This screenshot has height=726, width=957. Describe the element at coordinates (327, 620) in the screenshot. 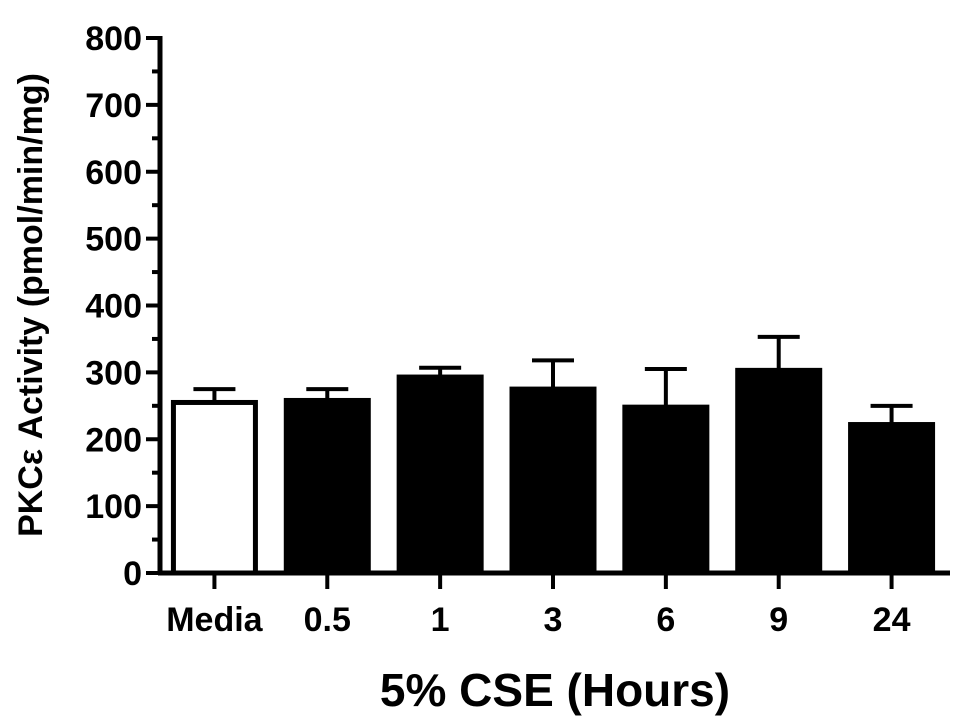

I see `x-tick-label: 0.5` at that location.